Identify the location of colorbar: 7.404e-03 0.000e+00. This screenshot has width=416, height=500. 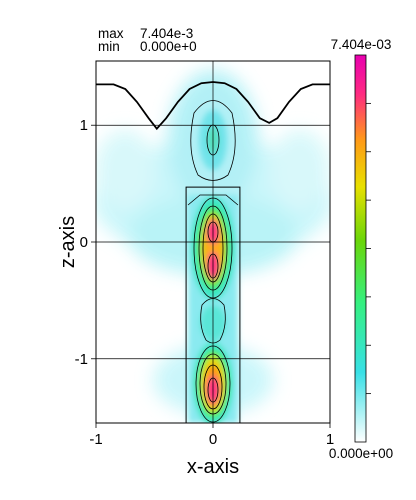
(361, 249).